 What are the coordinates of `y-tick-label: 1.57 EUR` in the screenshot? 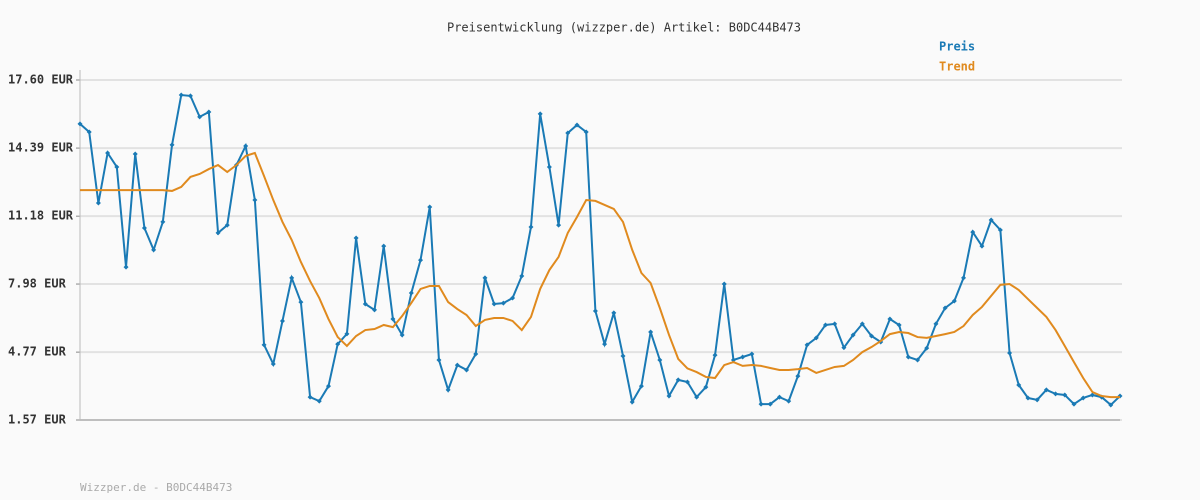 It's located at (37, 420).